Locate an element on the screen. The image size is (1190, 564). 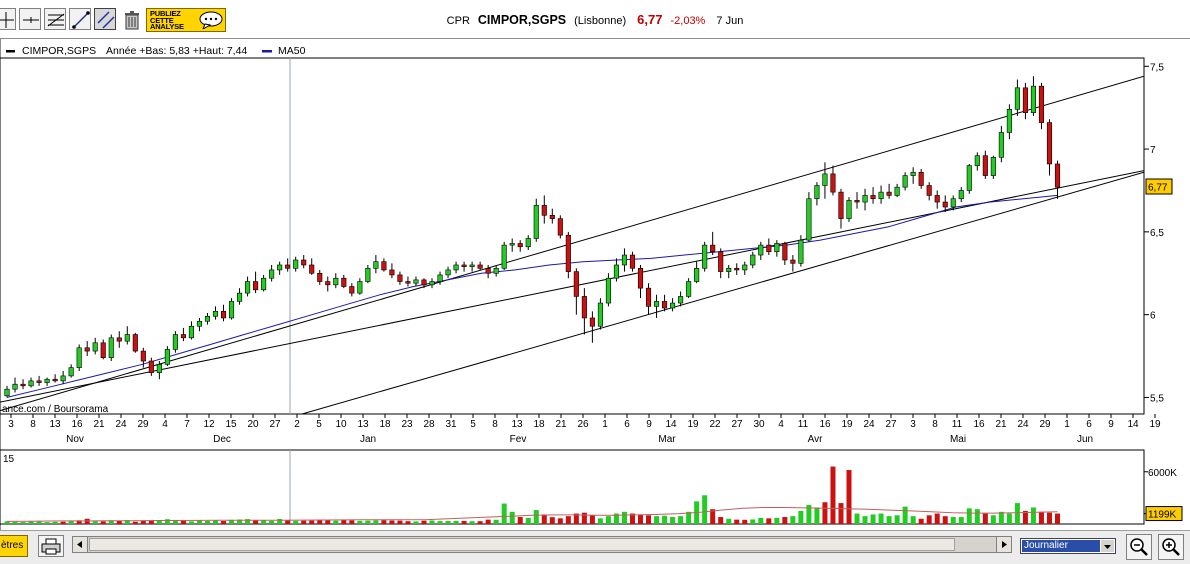
period-selected-value: Journalier is located at coordinates (1061, 546).